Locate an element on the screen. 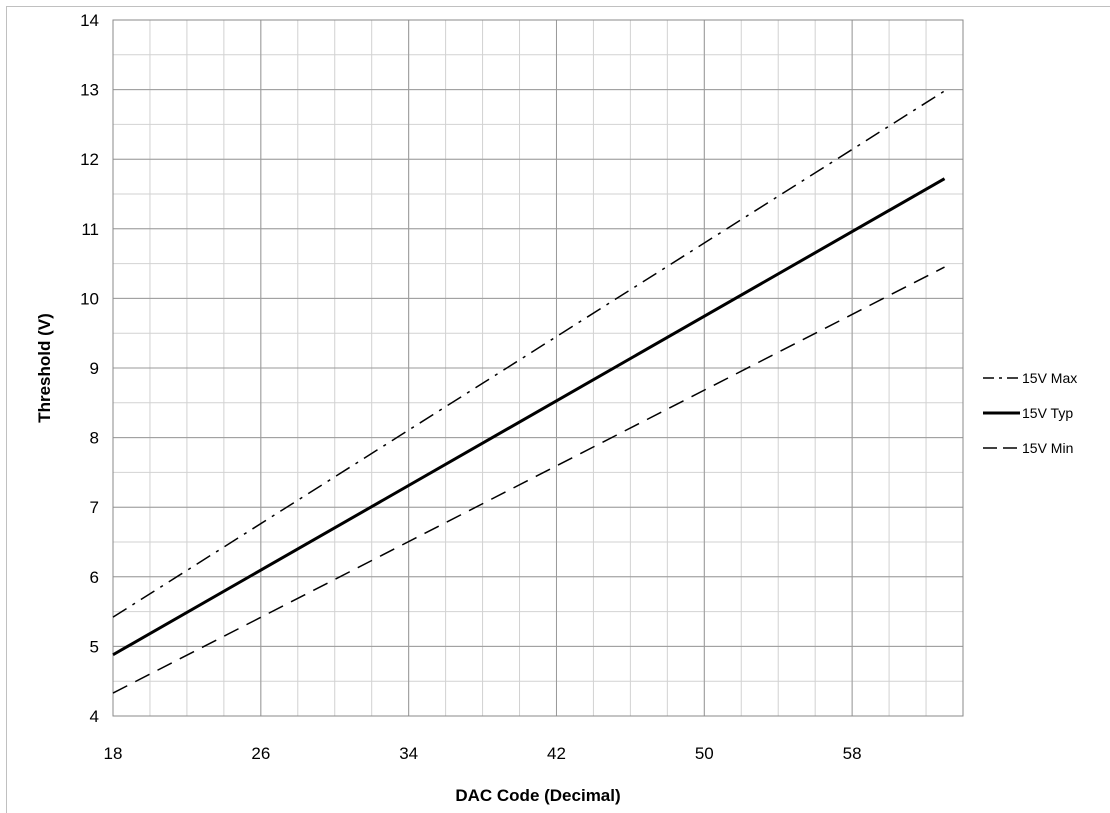  y-tick-label: 5 is located at coordinates (94, 646).